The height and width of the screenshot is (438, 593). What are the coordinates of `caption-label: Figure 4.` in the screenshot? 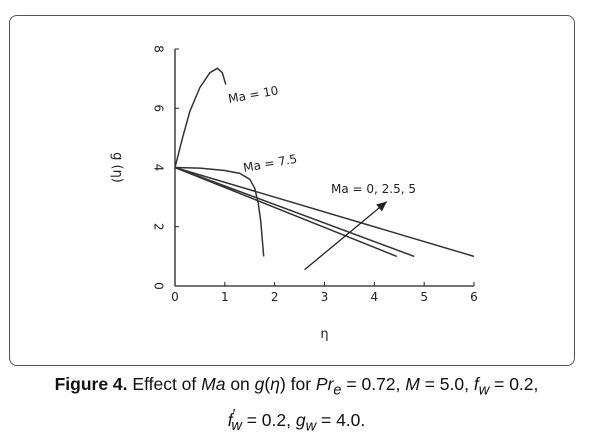 It's located at (91, 384).